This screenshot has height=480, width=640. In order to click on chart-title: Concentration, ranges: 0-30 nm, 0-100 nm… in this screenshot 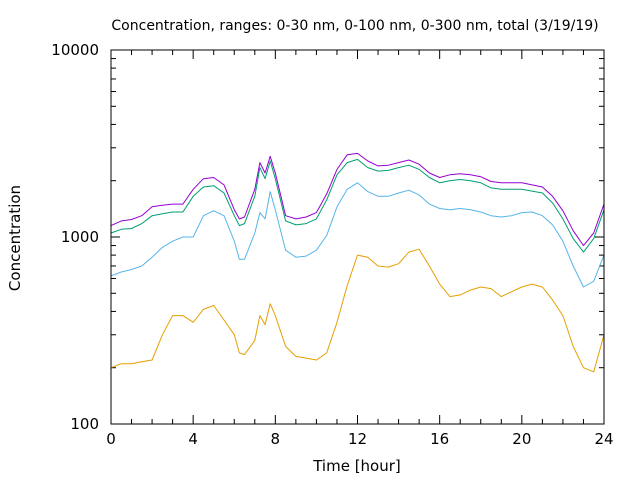, I will do `click(354, 26)`.